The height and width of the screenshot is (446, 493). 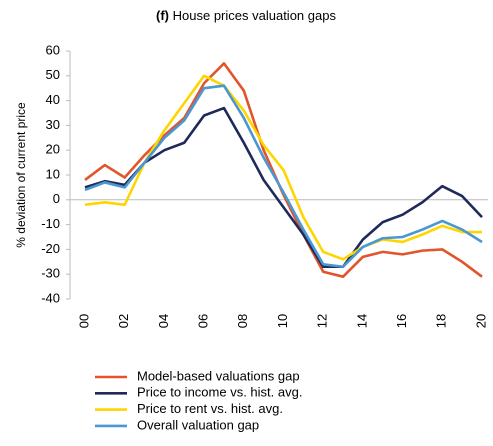 I want to click on x-tick-label: 00, so click(x=83, y=321).